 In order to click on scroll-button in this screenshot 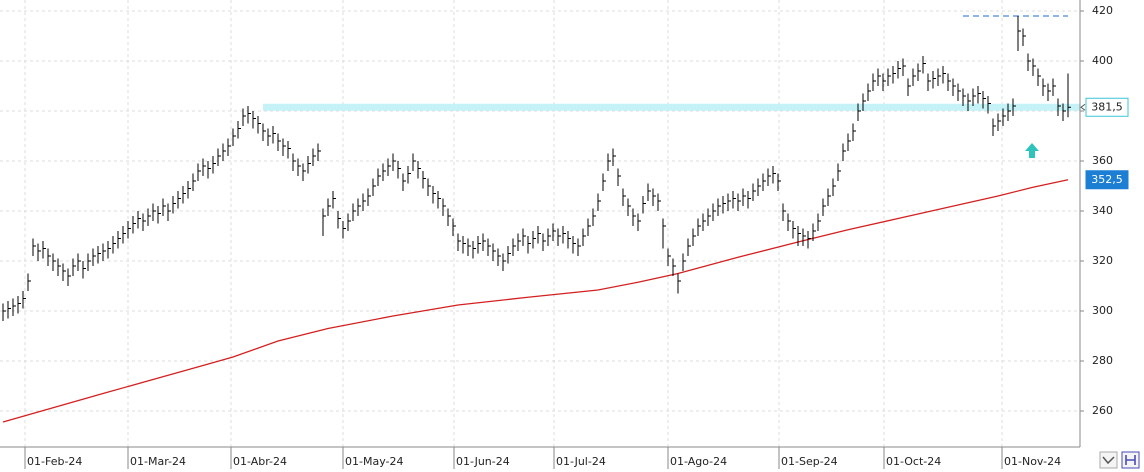, I will do `click(1108, 460)`.